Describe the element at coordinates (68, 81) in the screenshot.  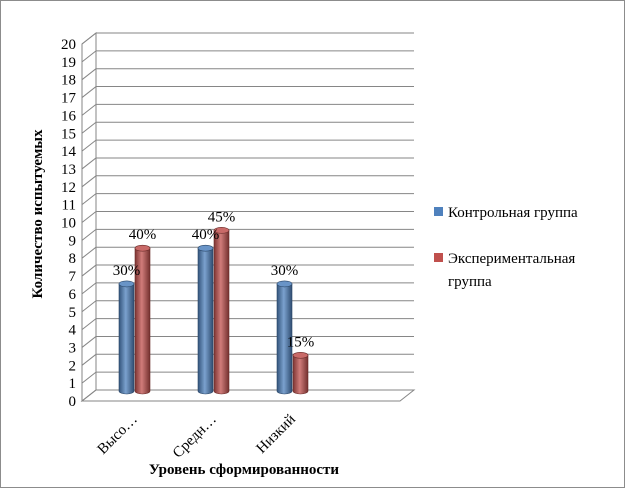
I see `y-tick-label: 18` at that location.